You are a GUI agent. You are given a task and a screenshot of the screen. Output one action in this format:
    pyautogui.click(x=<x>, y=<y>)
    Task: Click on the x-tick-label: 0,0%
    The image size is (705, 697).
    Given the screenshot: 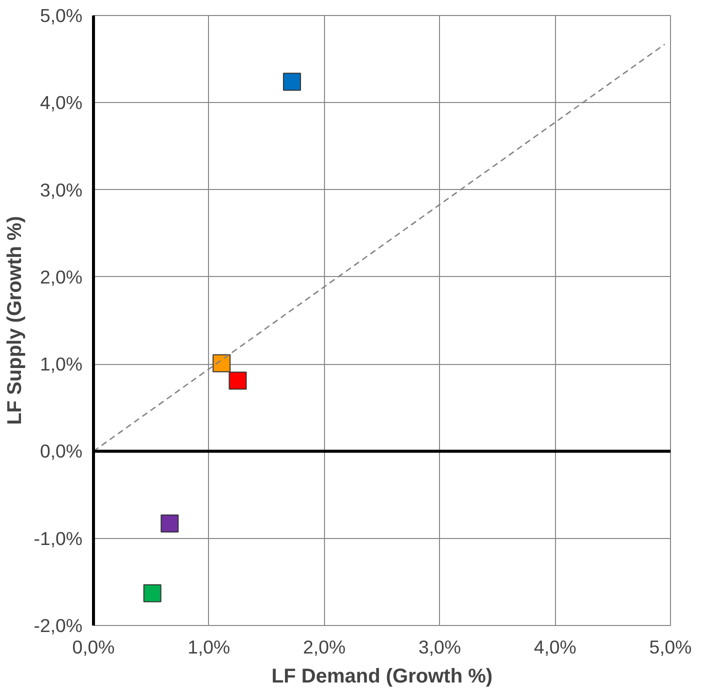 What is the action you would take?
    pyautogui.click(x=93, y=647)
    